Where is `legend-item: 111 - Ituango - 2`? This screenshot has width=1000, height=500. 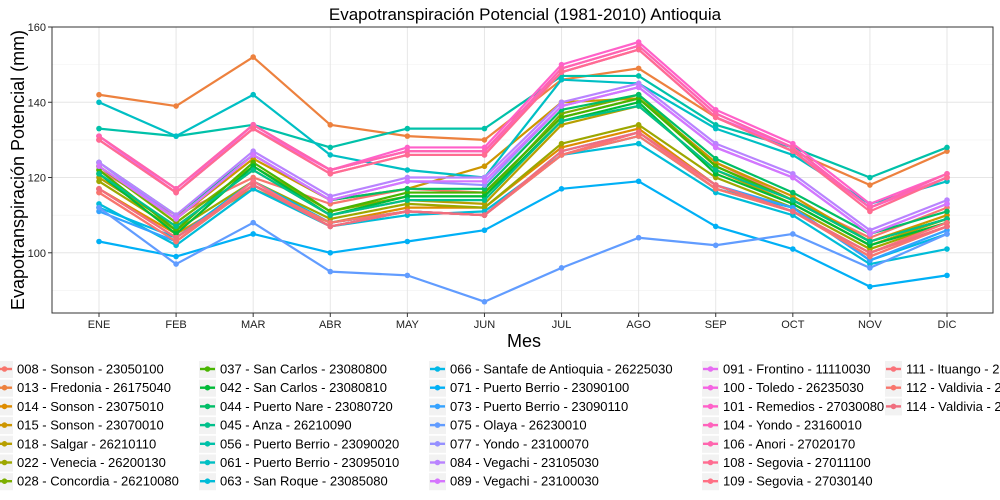 legend-item: 111 - Ituango - 2 is located at coordinates (942, 369).